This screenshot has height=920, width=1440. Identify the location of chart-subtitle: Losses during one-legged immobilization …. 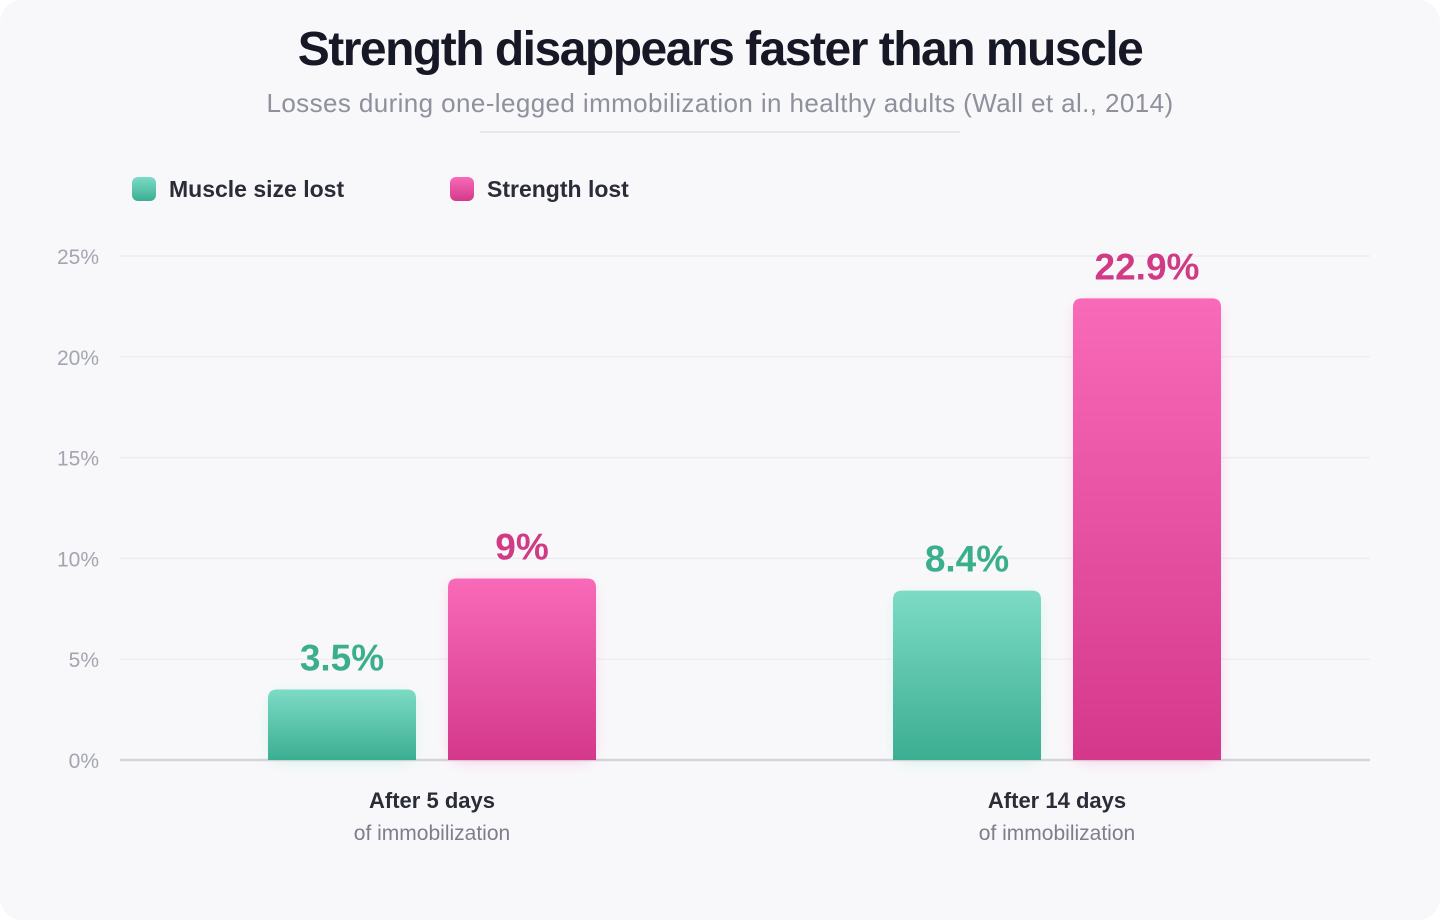
(720, 103).